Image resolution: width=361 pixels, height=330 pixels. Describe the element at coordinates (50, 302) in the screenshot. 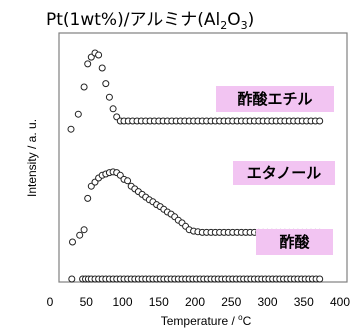

I see `x-tick-label: 0` at that location.